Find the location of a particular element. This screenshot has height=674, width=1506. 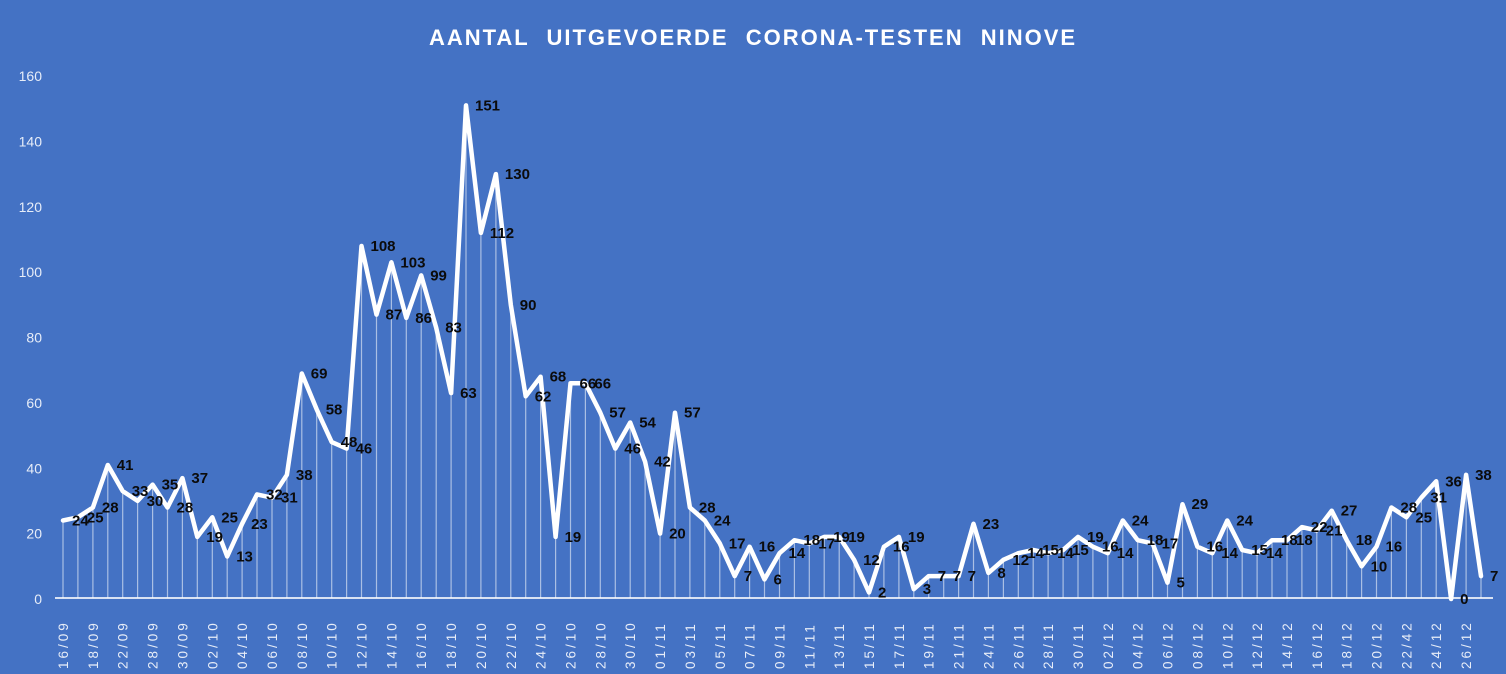

x-tick-label: 10/12 is located at coordinates (1227, 644).